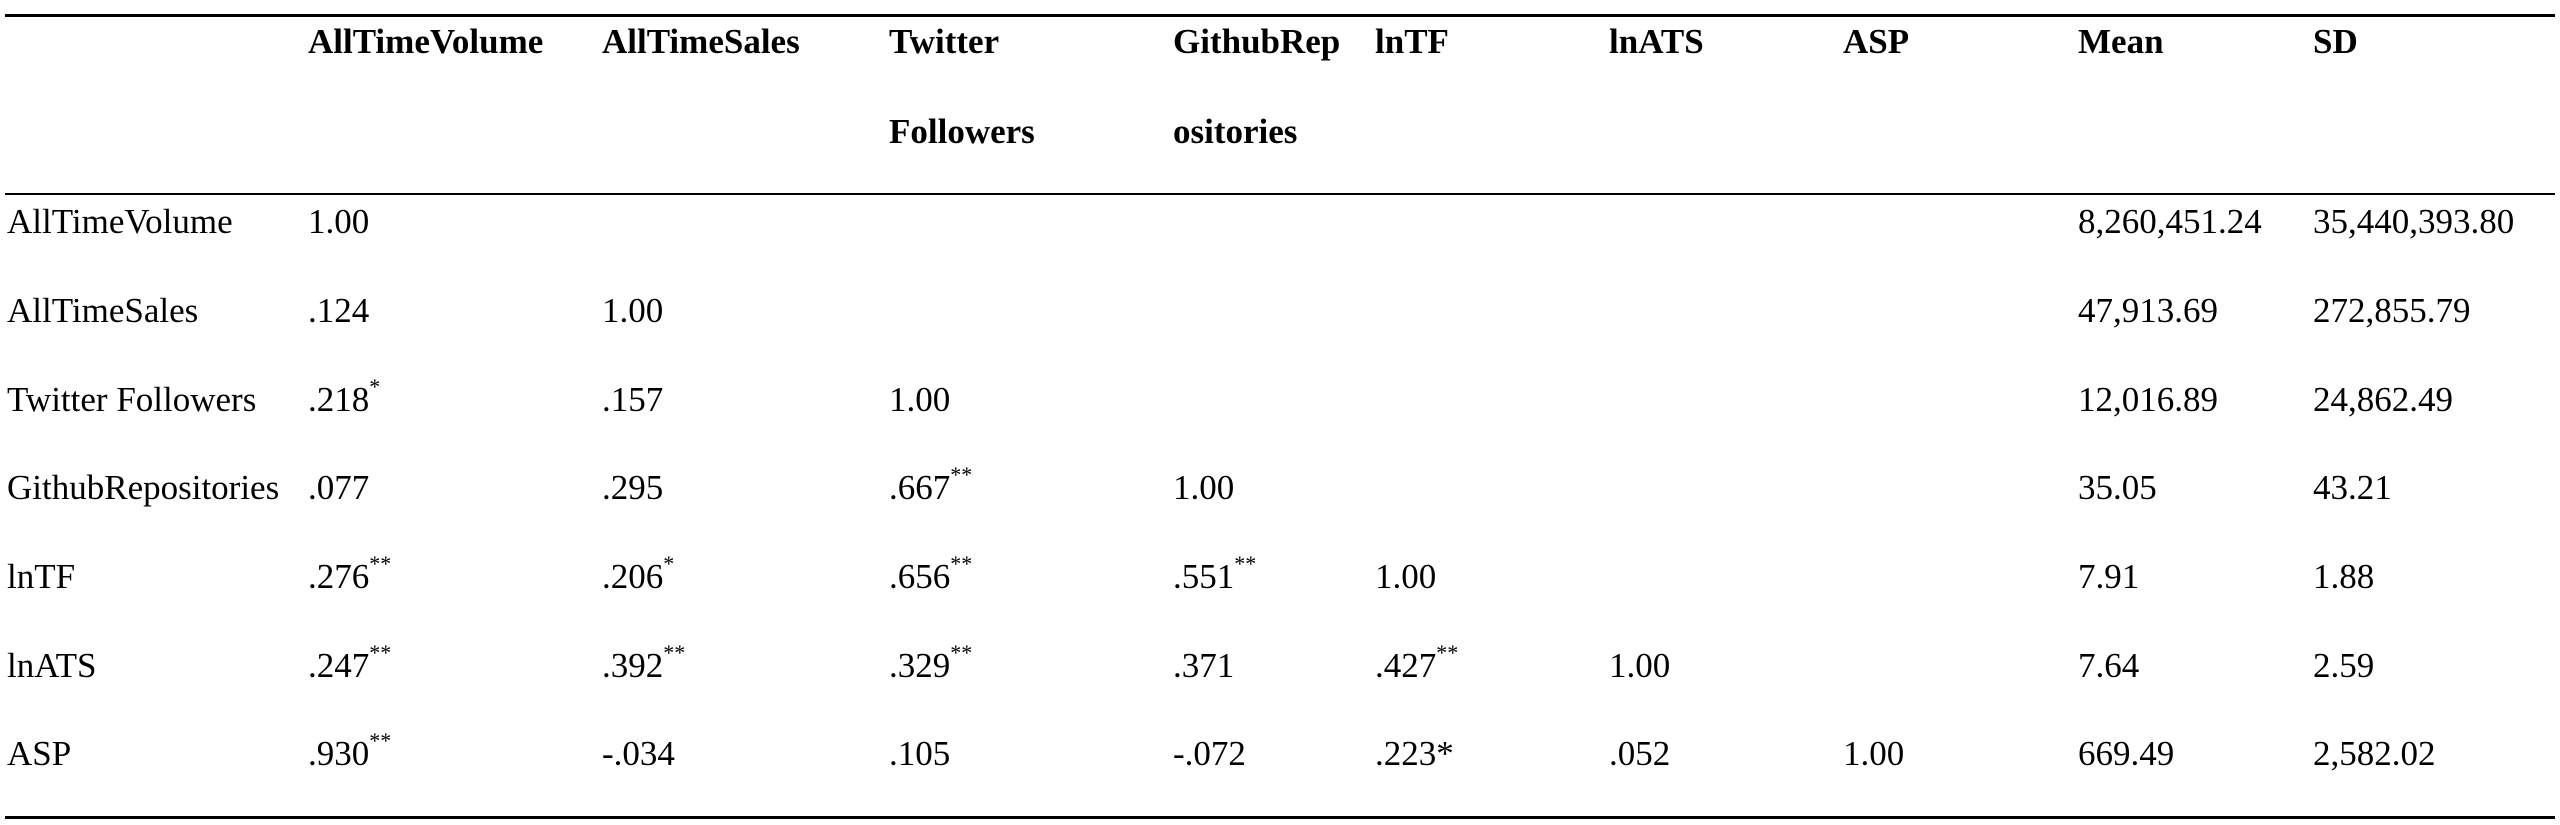 This screenshot has height=825, width=2560. What do you see at coordinates (2383, 400) in the screenshot?
I see `table-cell: 24,862.49` at bounding box center [2383, 400].